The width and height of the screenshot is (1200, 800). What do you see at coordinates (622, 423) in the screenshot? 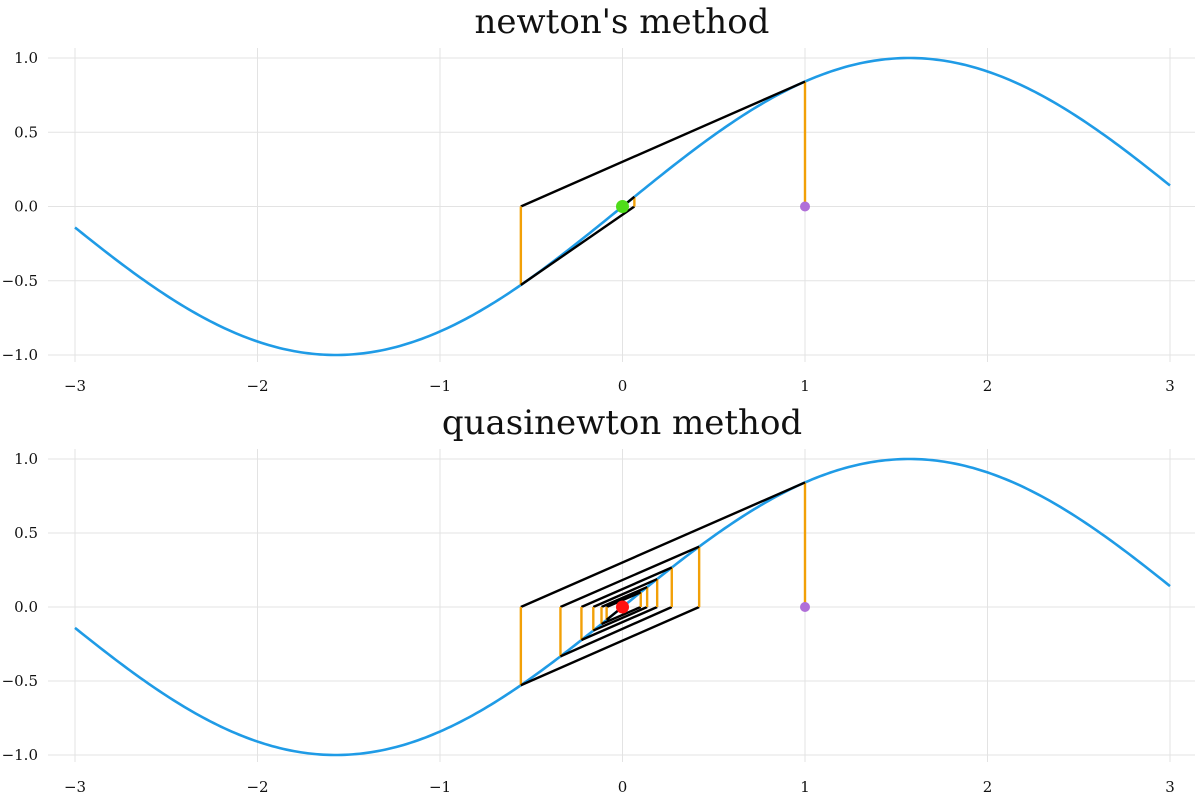
I see `chart-title: quasinewton method` at bounding box center [622, 423].